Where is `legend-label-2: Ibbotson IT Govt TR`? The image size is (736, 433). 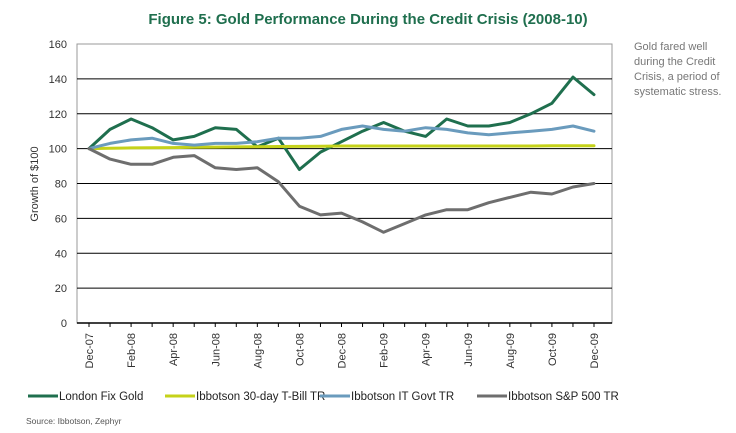
legend-label-2: Ibbotson IT Govt TR is located at coordinates (402, 397).